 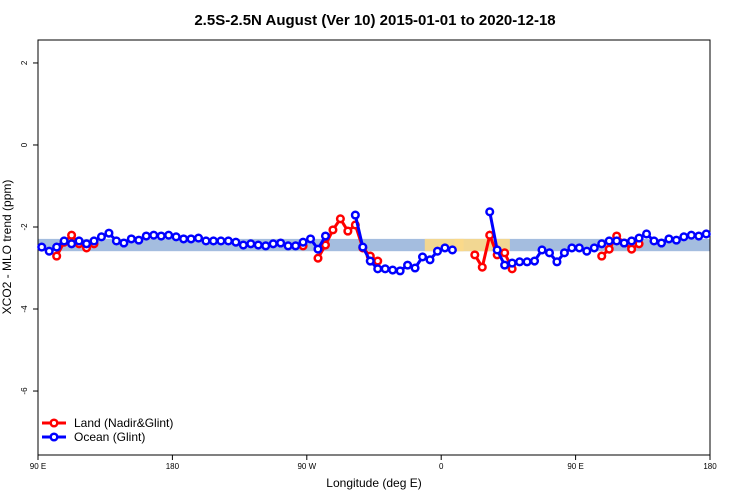 I want to click on y-tick-label: 0, so click(x=24, y=144).